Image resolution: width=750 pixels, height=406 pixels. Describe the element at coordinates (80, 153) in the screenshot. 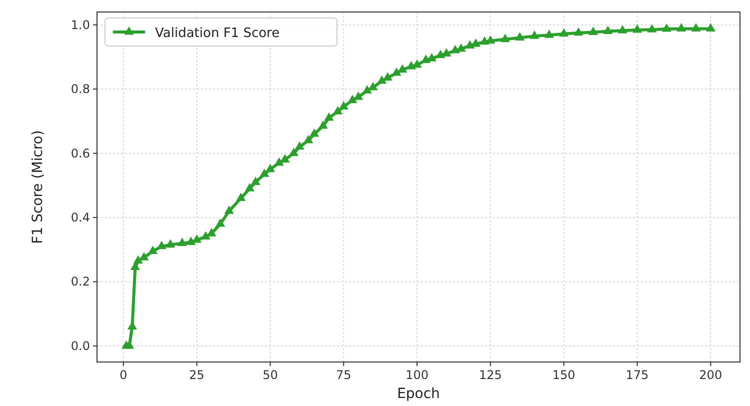

I see `y-tick-label: 0.6` at that location.